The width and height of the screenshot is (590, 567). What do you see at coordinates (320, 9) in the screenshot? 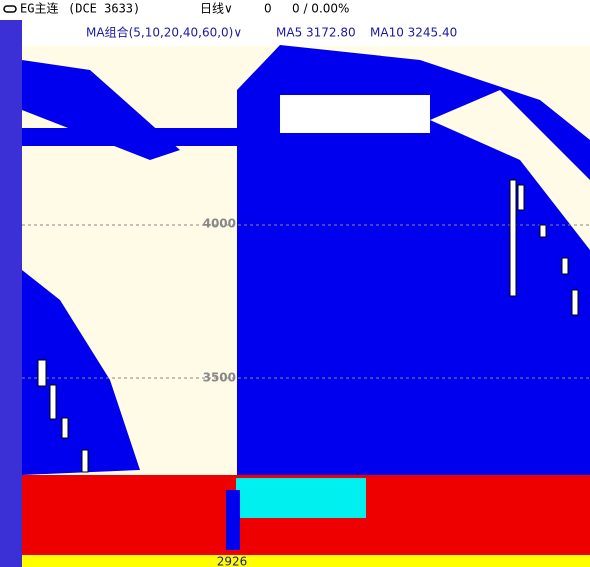
I see `change-pct: 0 / 0.00%` at bounding box center [320, 9].